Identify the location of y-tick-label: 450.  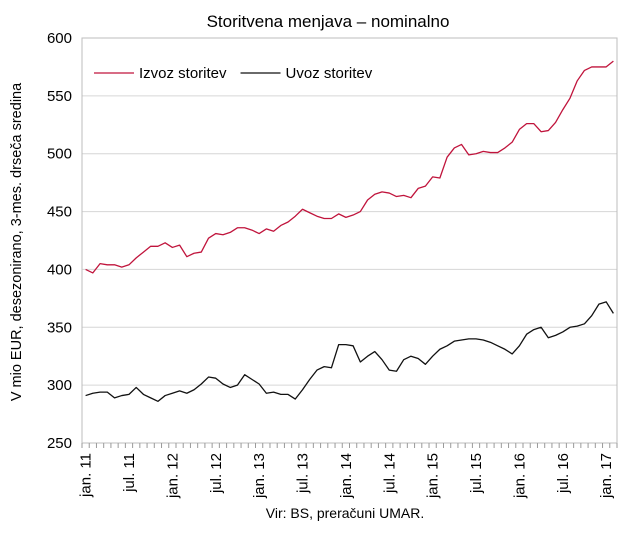
(59, 212).